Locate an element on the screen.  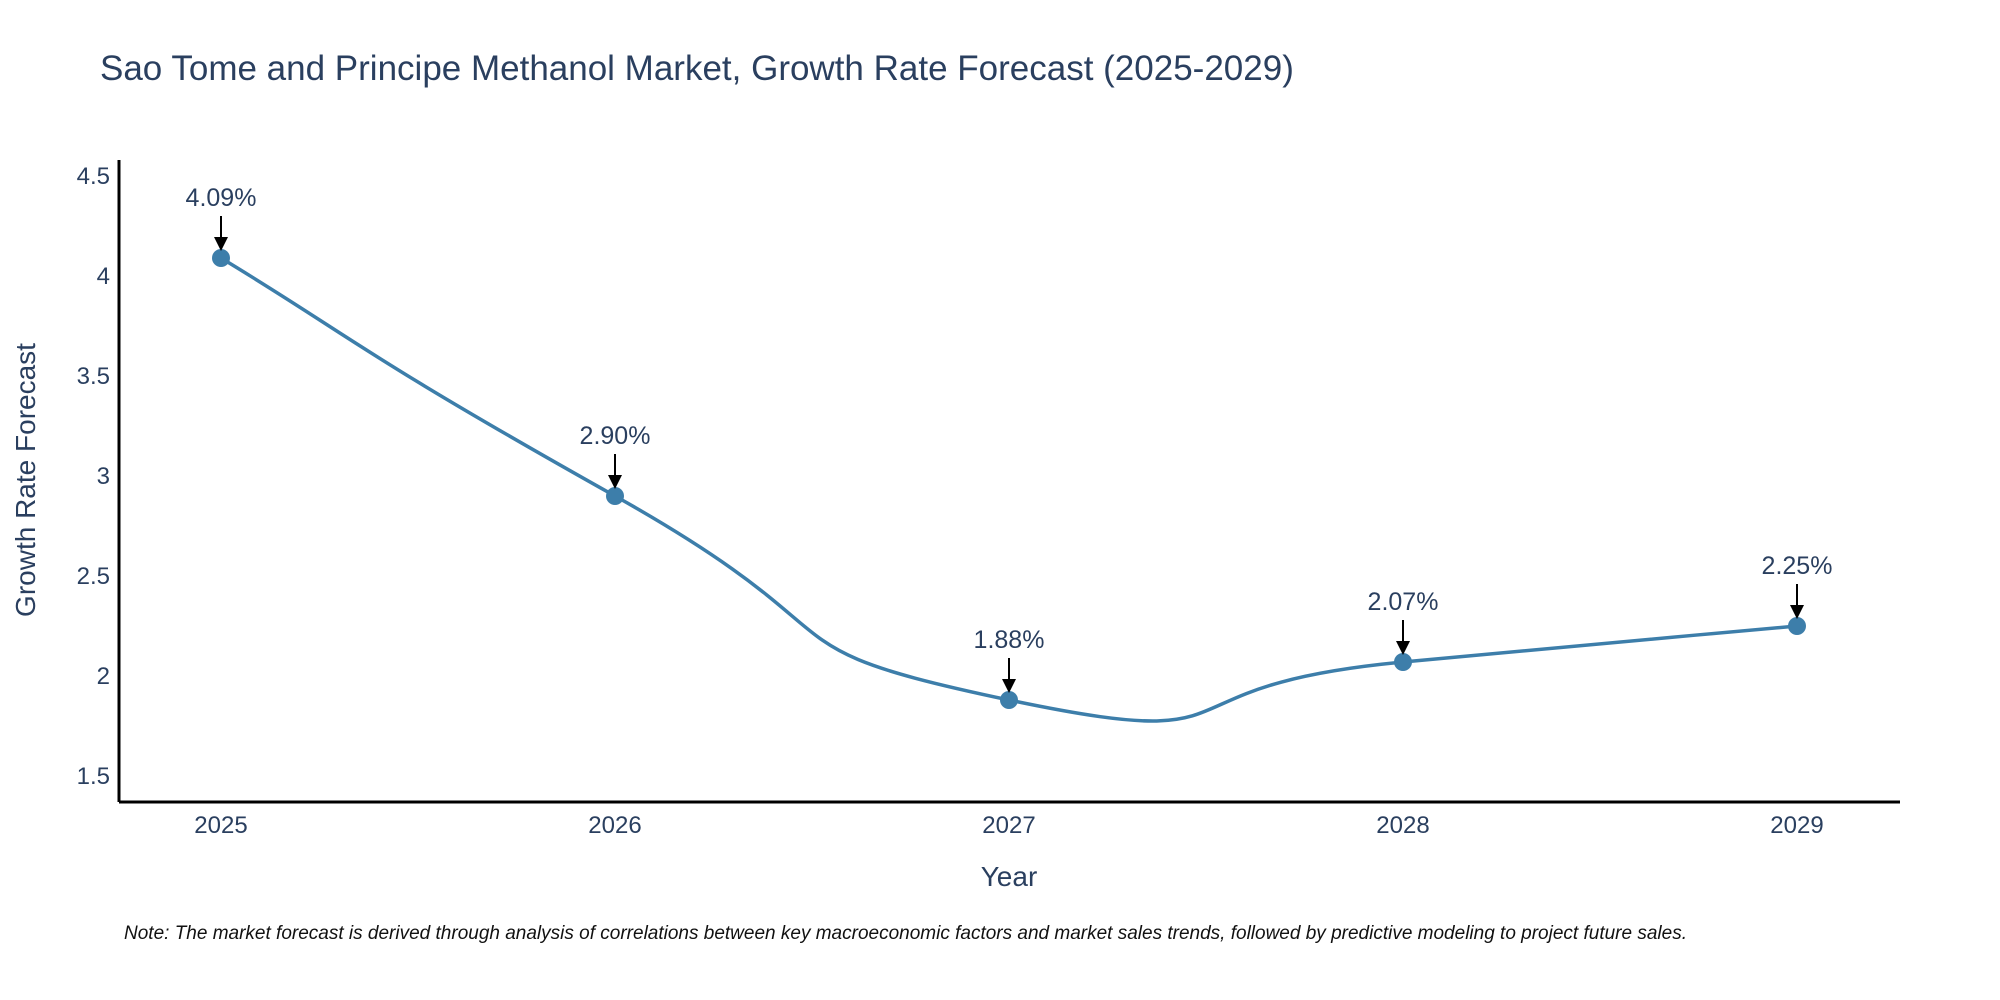
x-tick-label: 2028 is located at coordinates (1402, 825).